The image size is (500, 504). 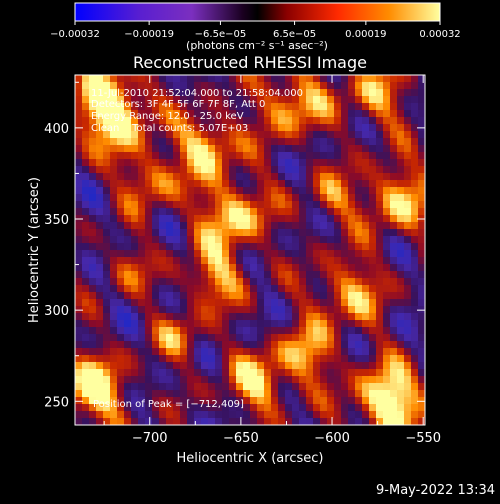 What do you see at coordinates (178, 104) in the screenshot?
I see `annotation-detectors: Detectors: 3F 4F 5F 6F 7F 8F, Att 0` at bounding box center [178, 104].